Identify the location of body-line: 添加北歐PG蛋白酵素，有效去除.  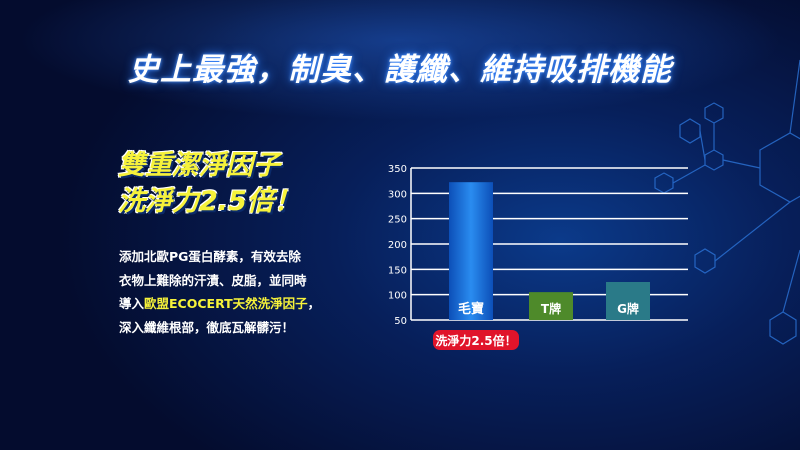
(210, 256).